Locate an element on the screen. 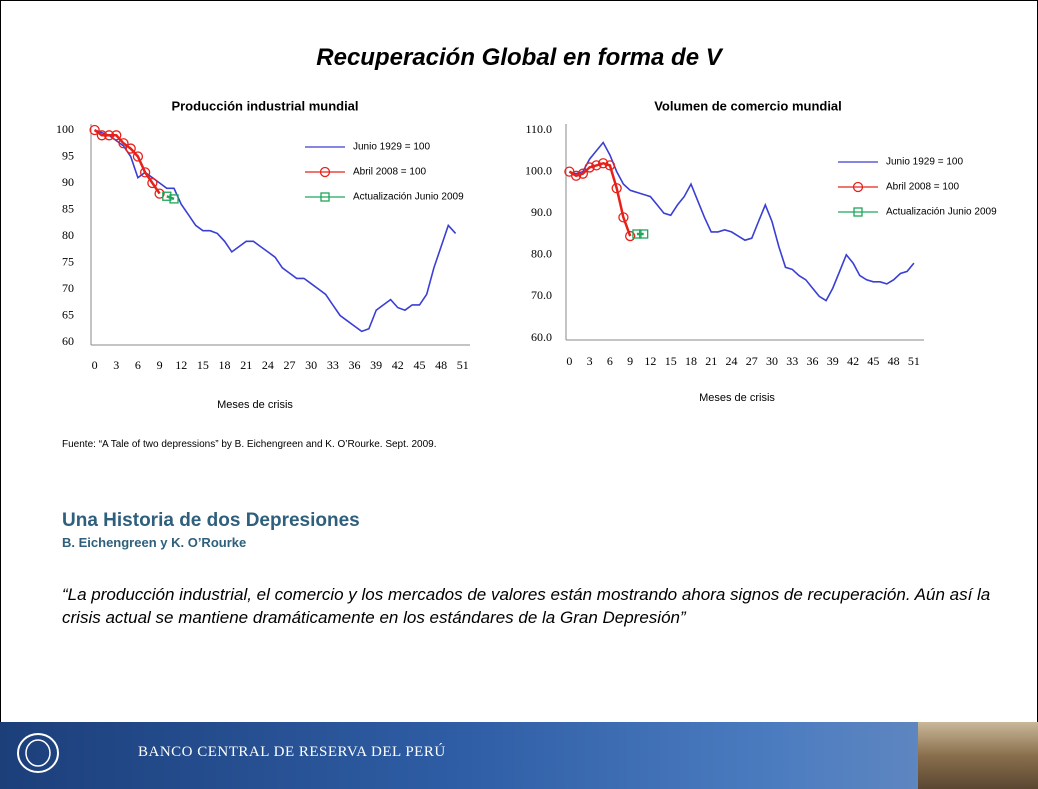 This screenshot has width=1038, height=789. y-tick-label: 80.0 is located at coordinates (541, 254).